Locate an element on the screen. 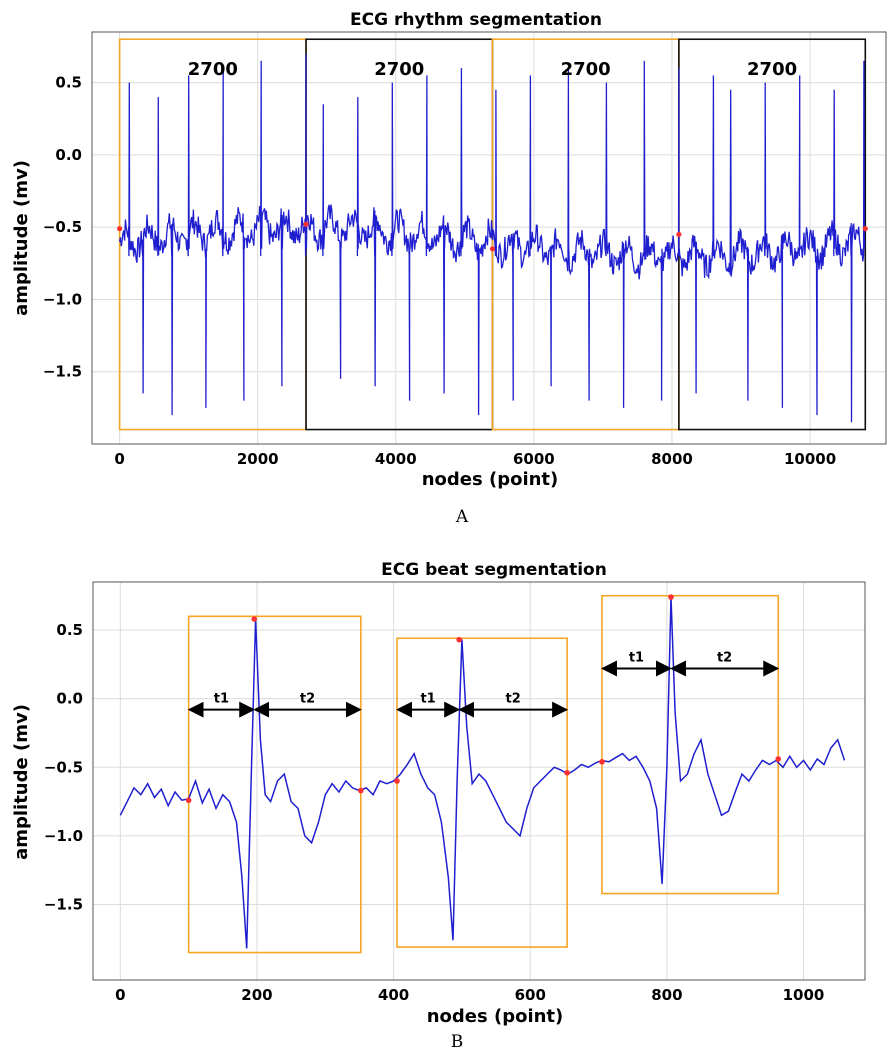 This screenshot has height=1052, width=887. segment-markers is located at coordinates (492, 236).